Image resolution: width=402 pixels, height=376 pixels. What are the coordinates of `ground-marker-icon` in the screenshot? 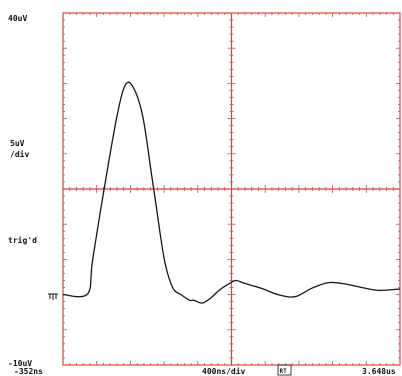 It's located at (53, 296).